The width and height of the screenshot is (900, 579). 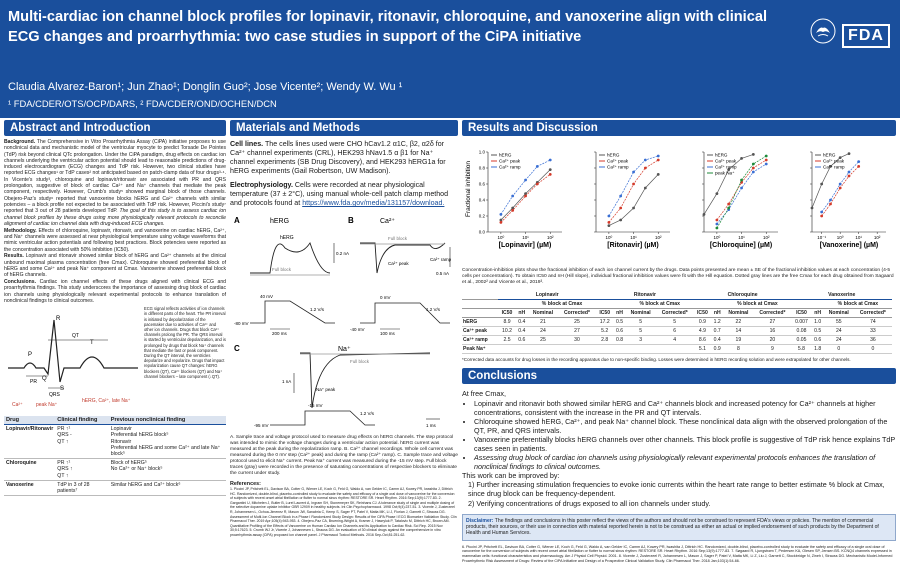 I want to click on panel-b-label: B, so click(x=351, y=220).